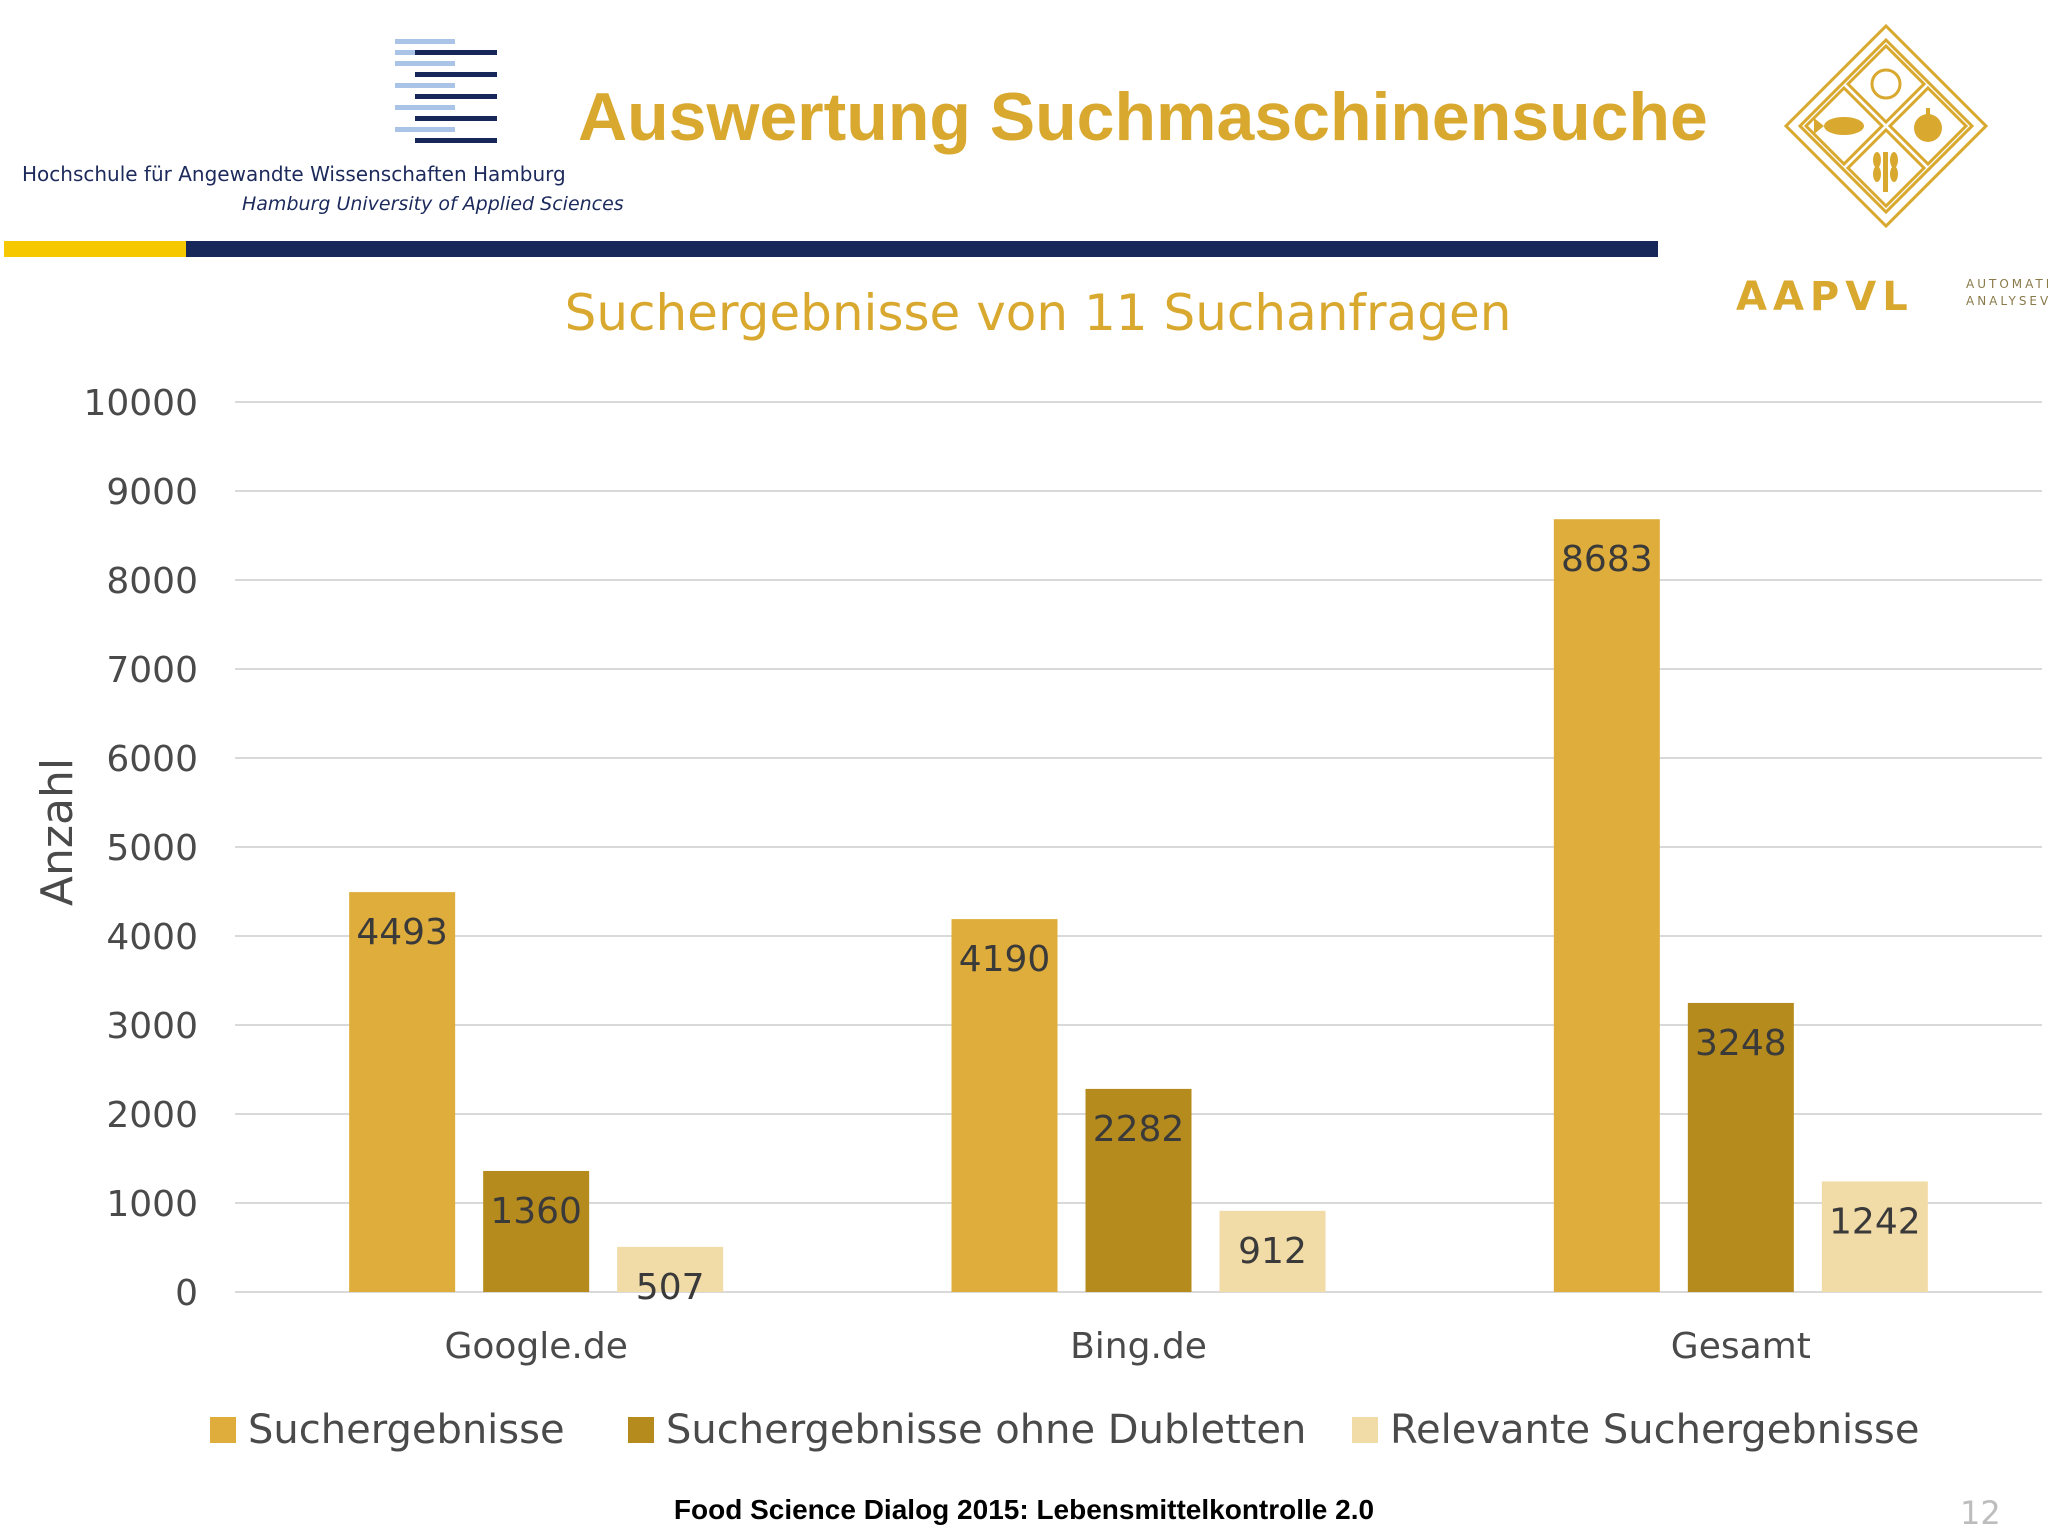 Image resolution: width=2048 pixels, height=1536 pixels. I want to click on header-bar-yellow, so click(95, 249).